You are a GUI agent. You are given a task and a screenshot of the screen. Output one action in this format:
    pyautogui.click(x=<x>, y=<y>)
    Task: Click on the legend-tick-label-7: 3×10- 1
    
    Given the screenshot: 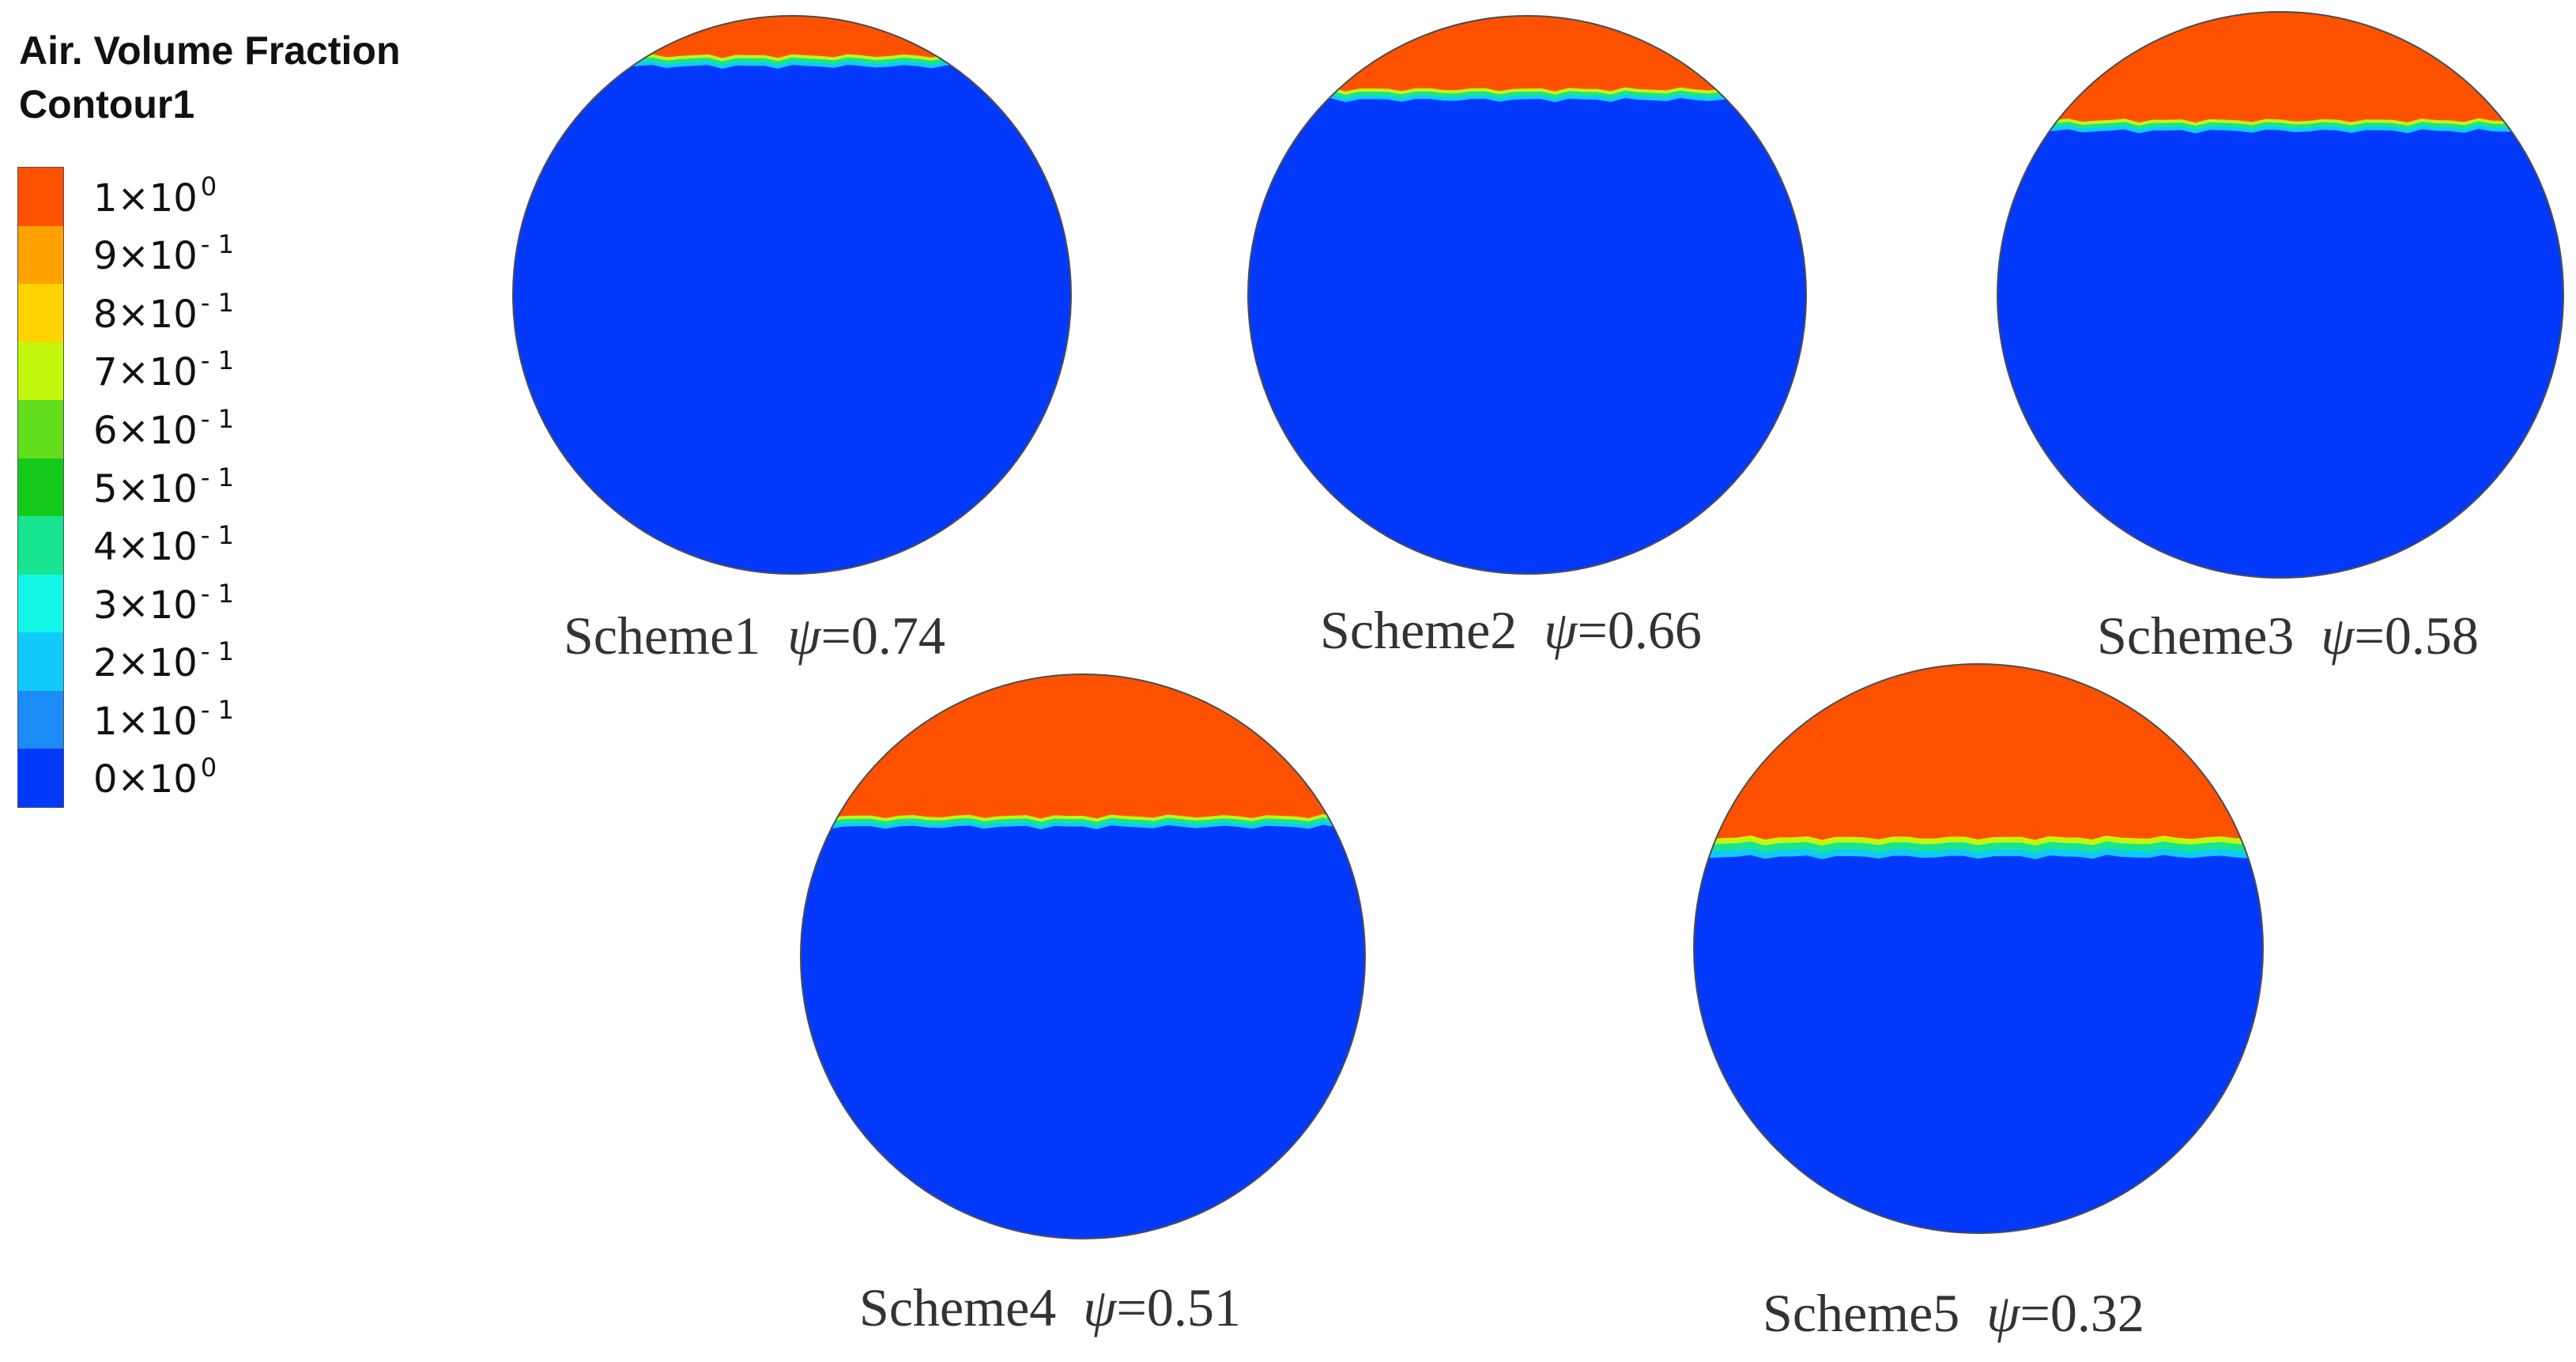 What is the action you would take?
    pyautogui.click(x=163, y=603)
    